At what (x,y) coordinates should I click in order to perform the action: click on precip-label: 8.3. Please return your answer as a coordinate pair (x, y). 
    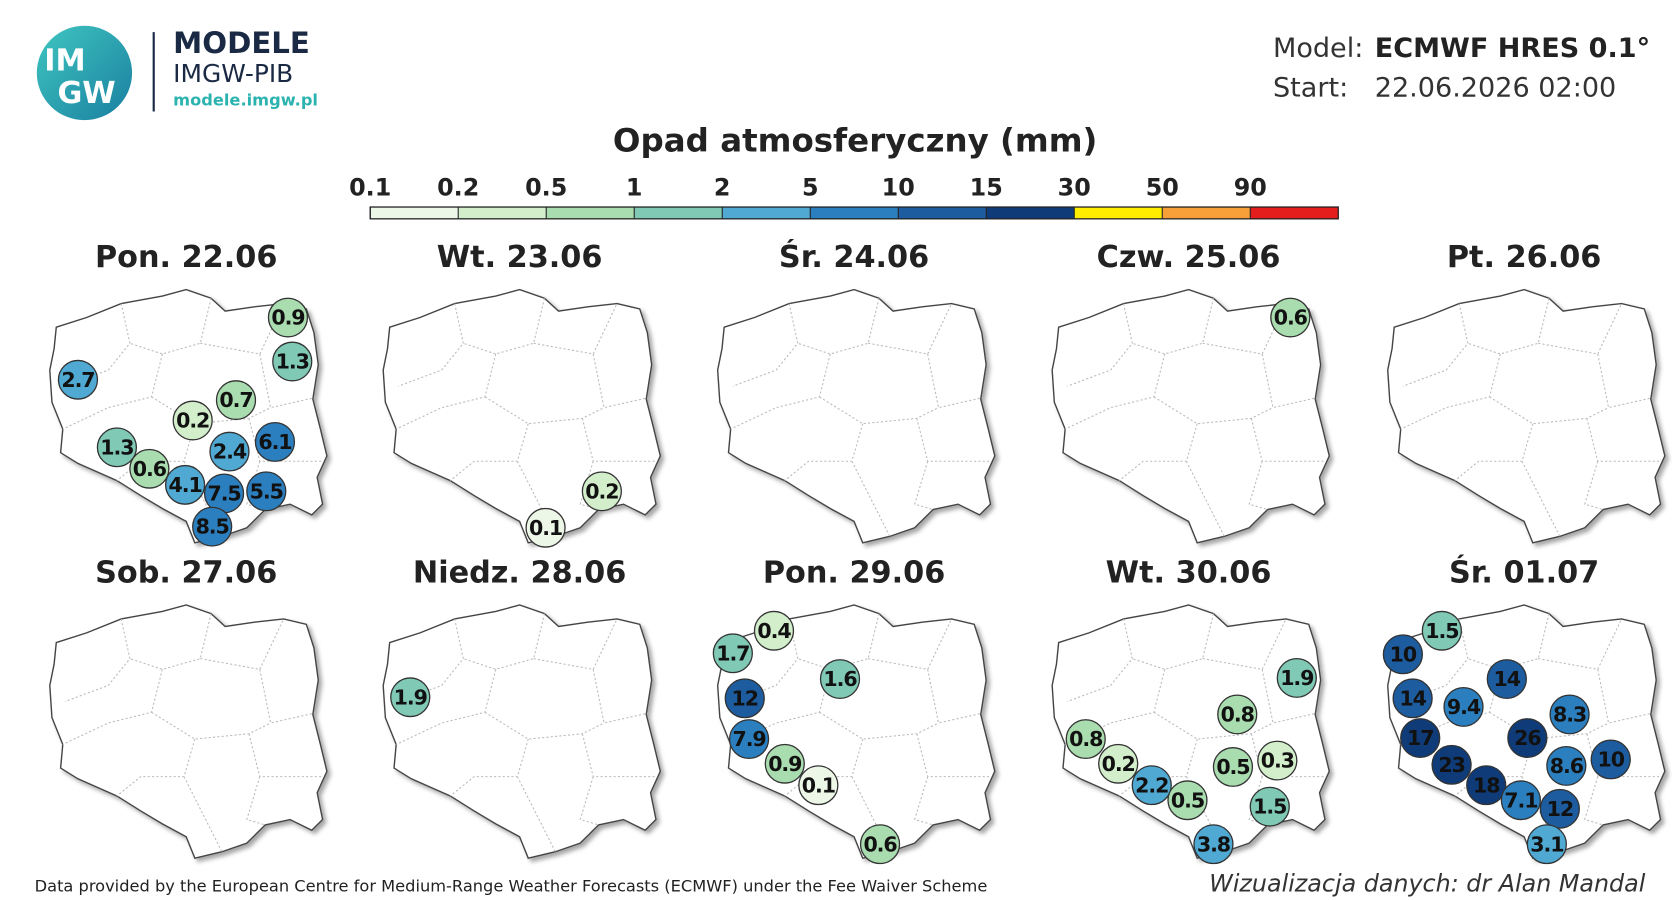
    Looking at the image, I should click on (1569, 715).